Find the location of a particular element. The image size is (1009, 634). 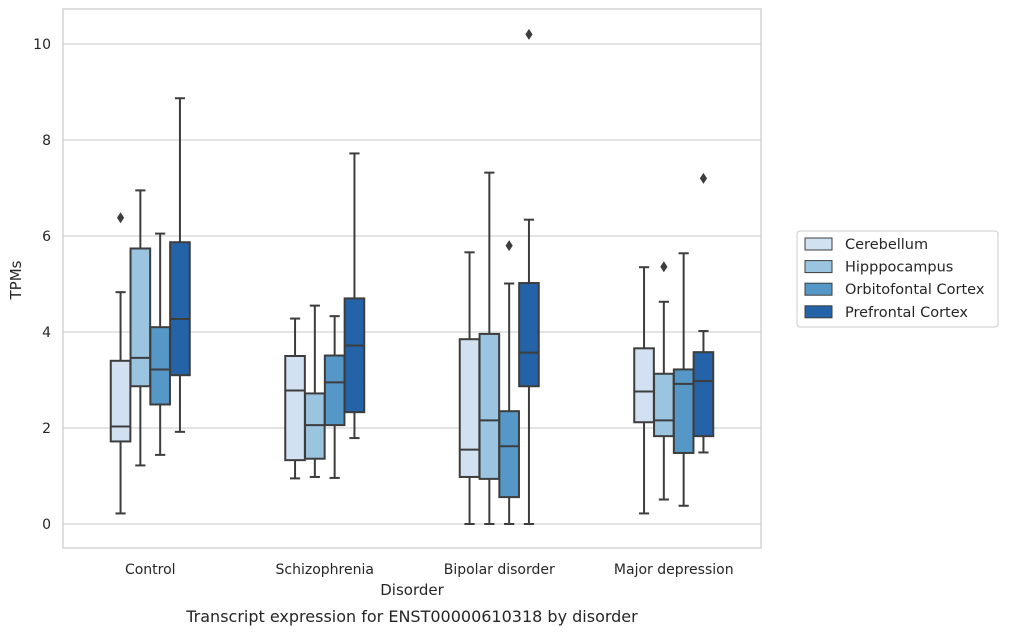

y-tick-label: 0 is located at coordinates (46, 525).